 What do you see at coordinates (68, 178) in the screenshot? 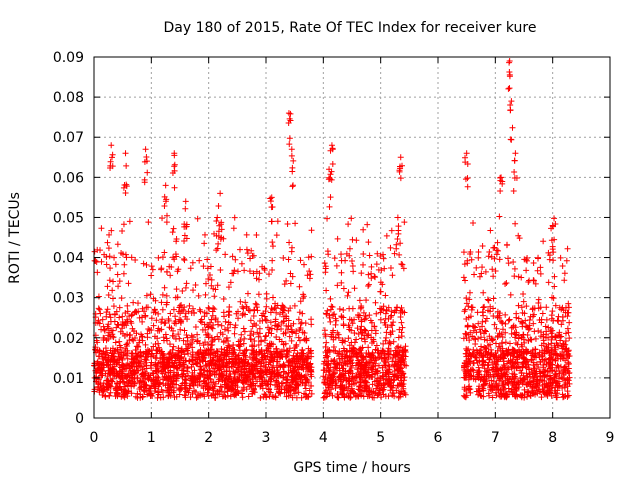
I see `y-tick-label: 0.06` at bounding box center [68, 178].